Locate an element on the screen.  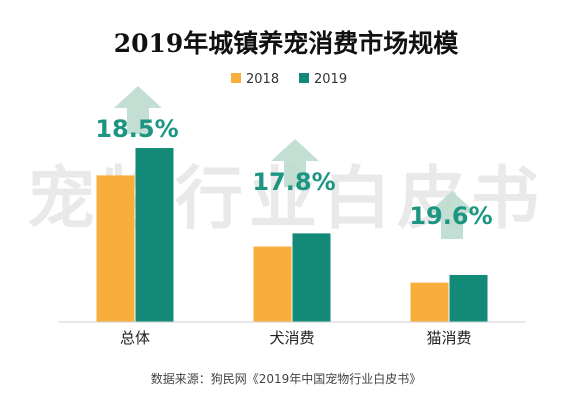
legend-label-2019: 2019 is located at coordinates (330, 79).